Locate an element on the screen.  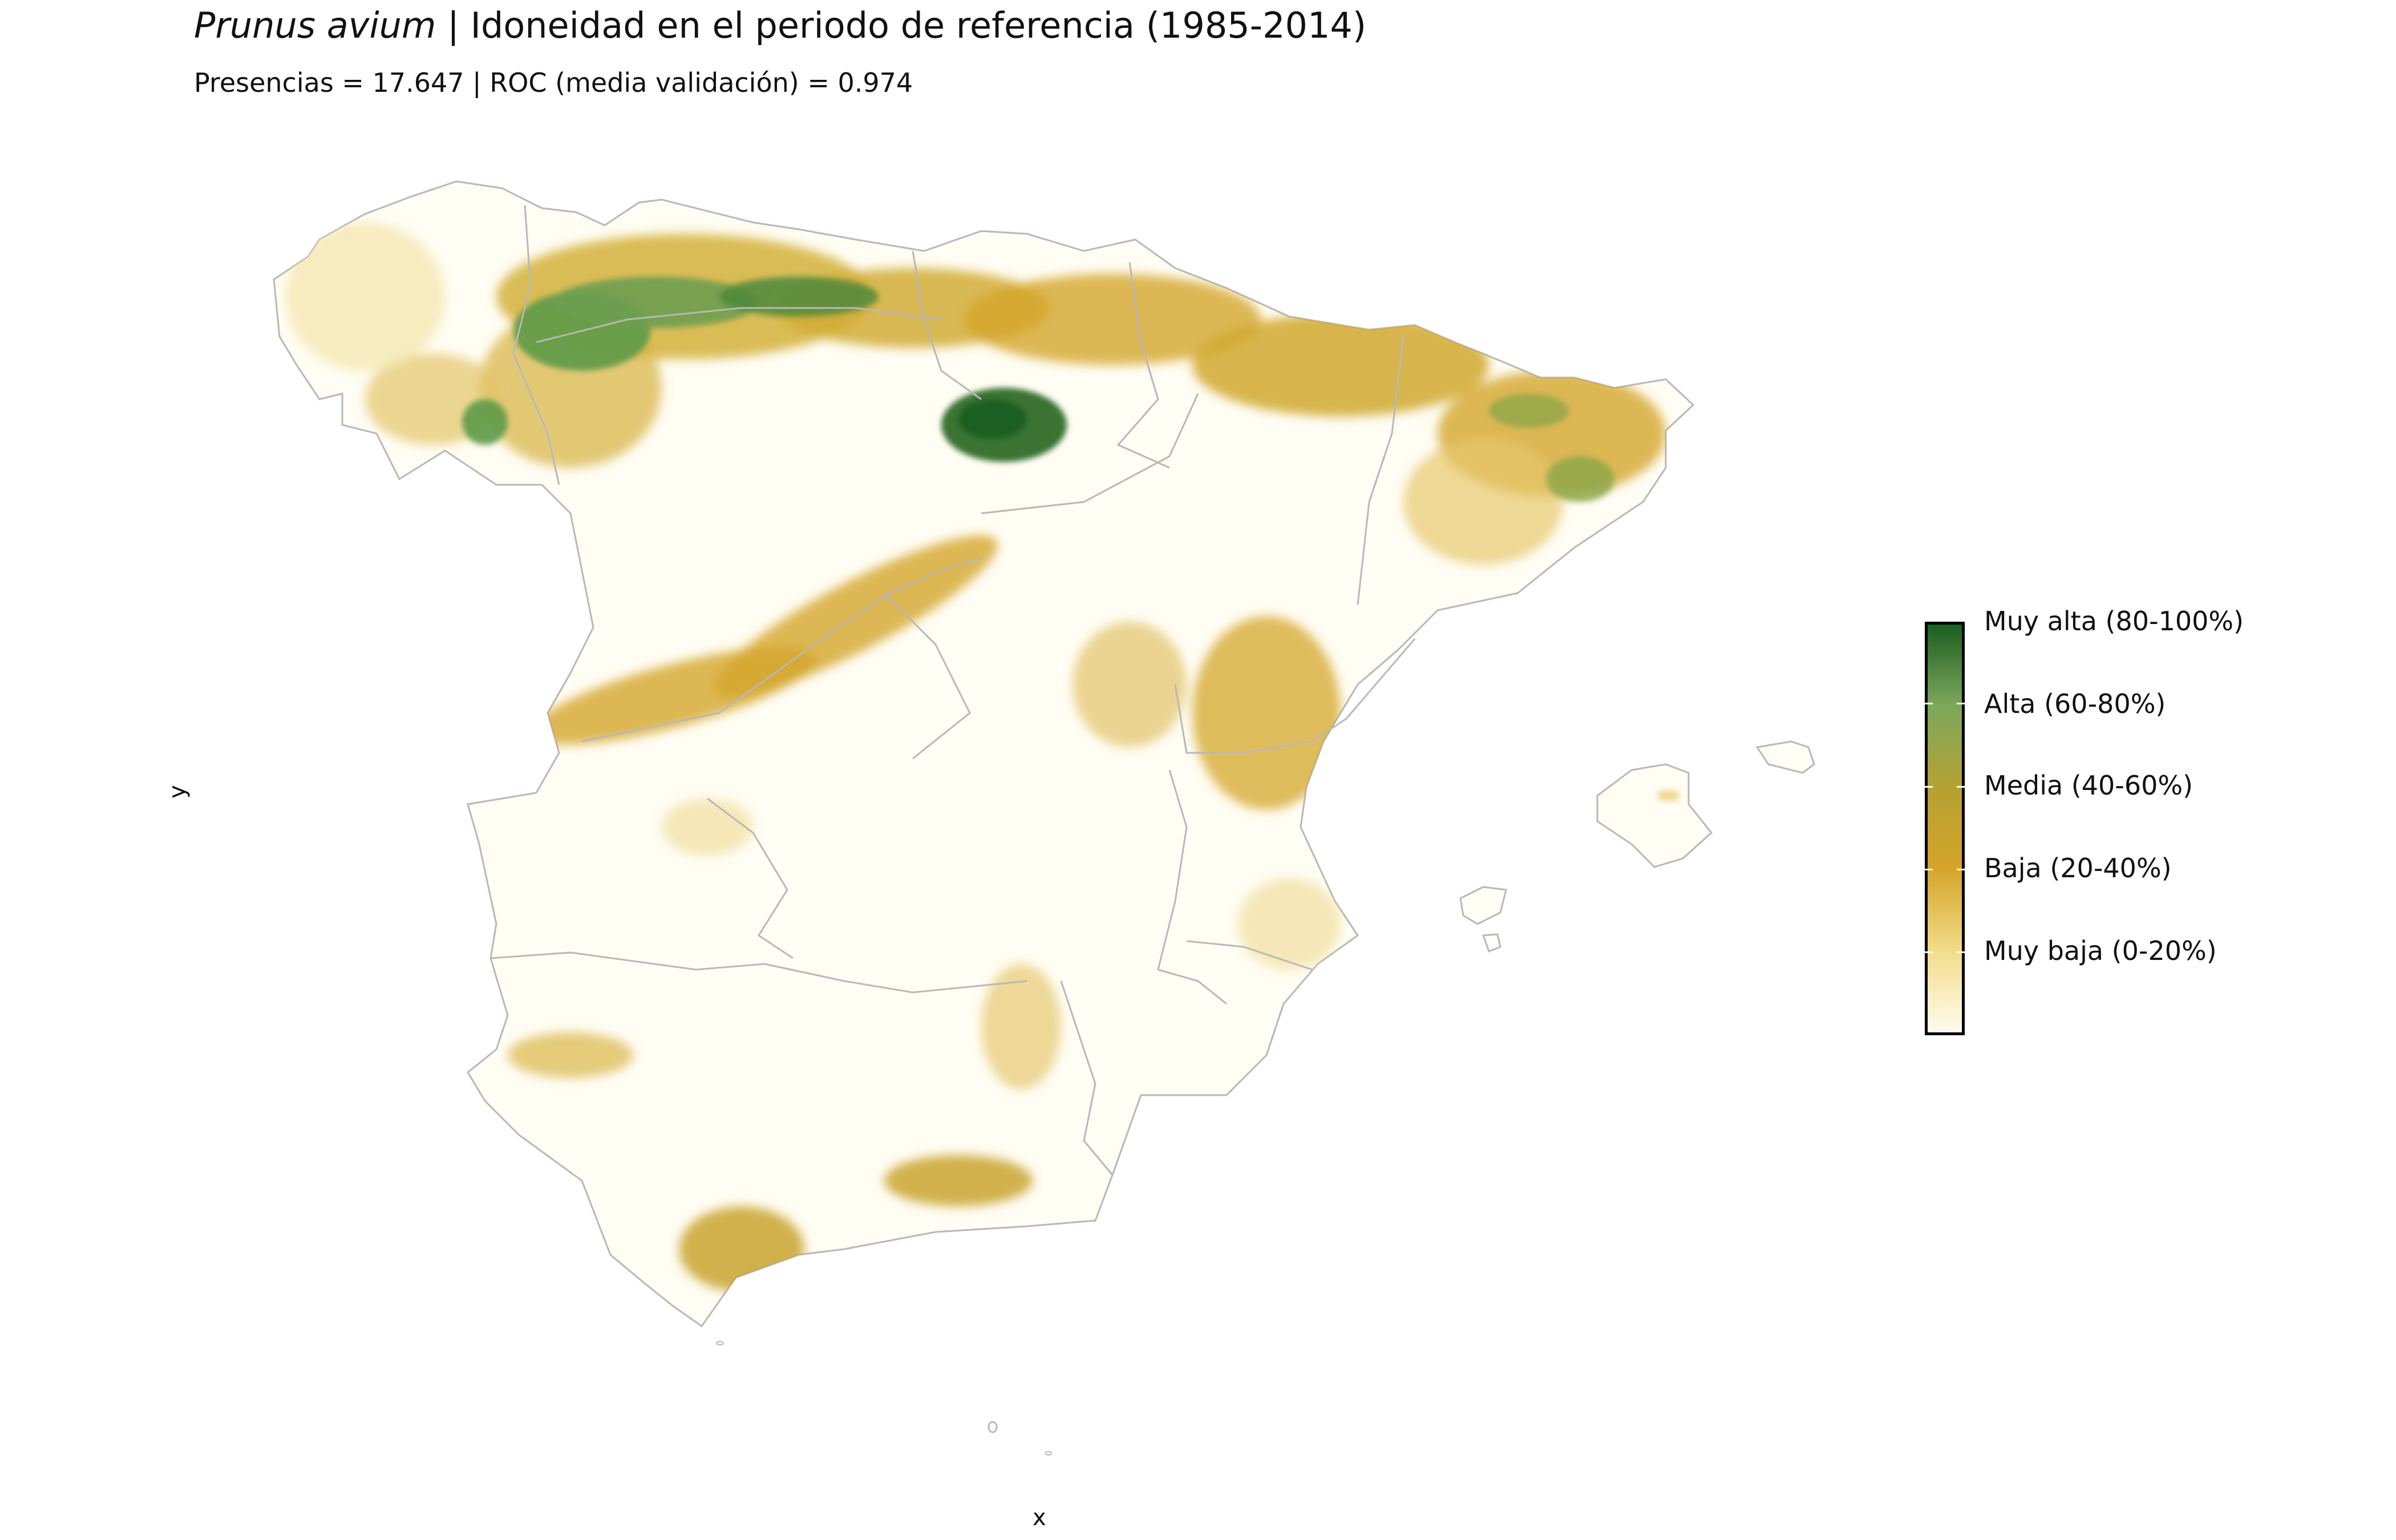
legend-colorbar is located at coordinates (1945, 829).